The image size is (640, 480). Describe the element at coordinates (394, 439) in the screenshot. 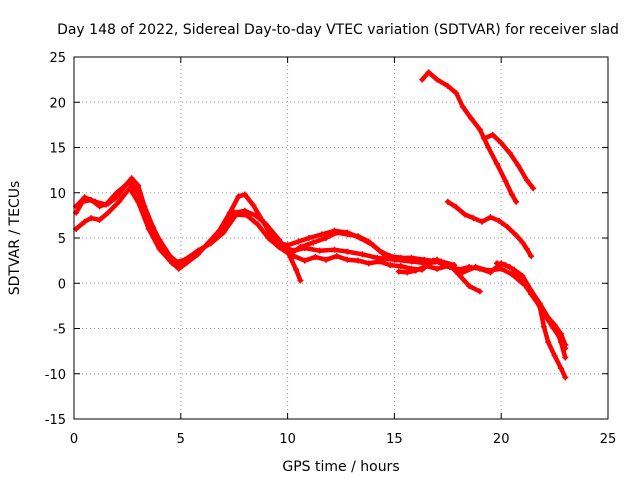

I see `x-tick-label: 15` at that location.